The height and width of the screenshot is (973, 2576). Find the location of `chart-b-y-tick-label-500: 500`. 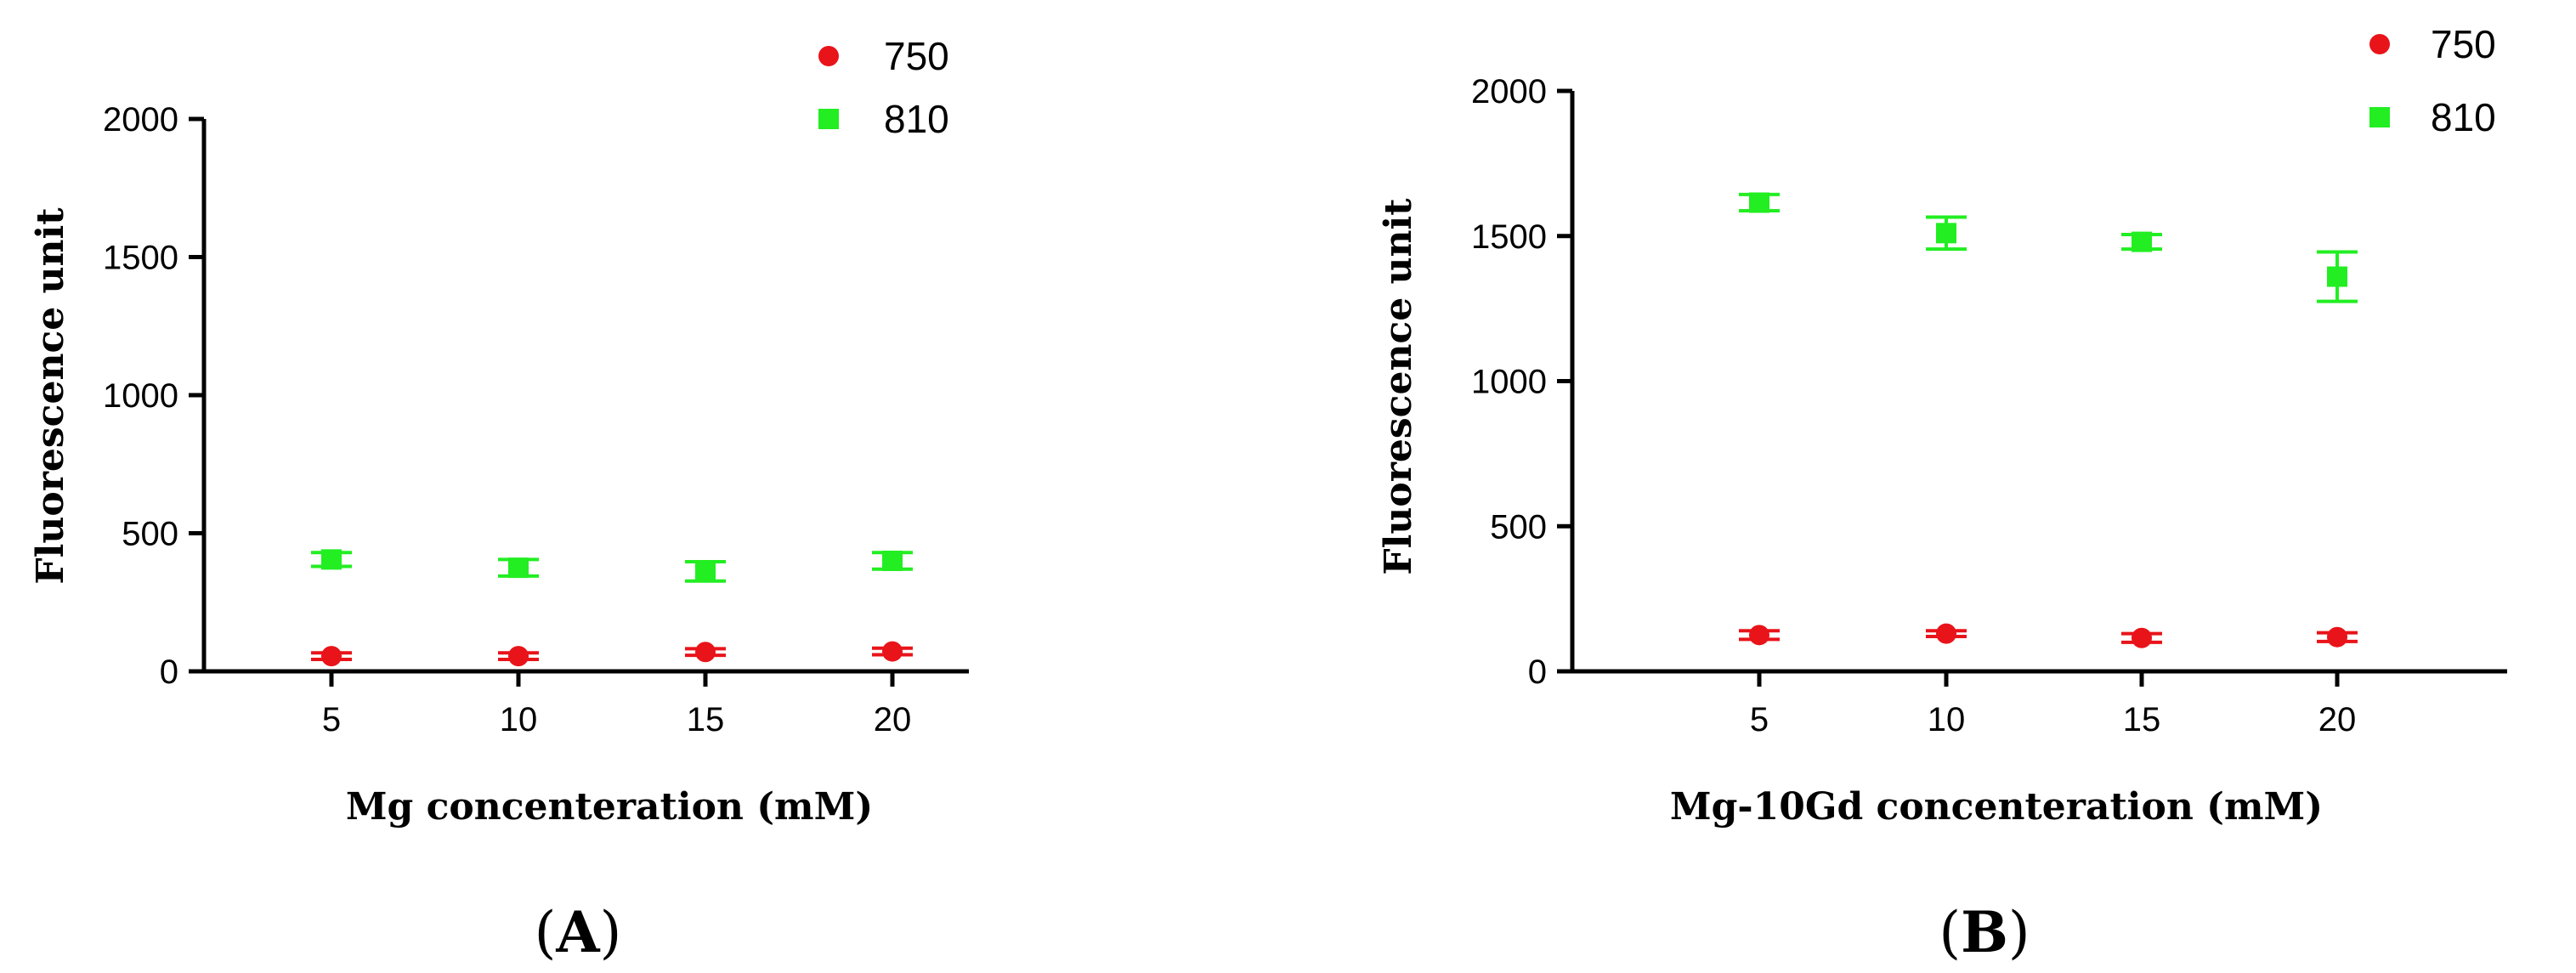

chart-b-y-tick-label-500: 500 is located at coordinates (1518, 527).